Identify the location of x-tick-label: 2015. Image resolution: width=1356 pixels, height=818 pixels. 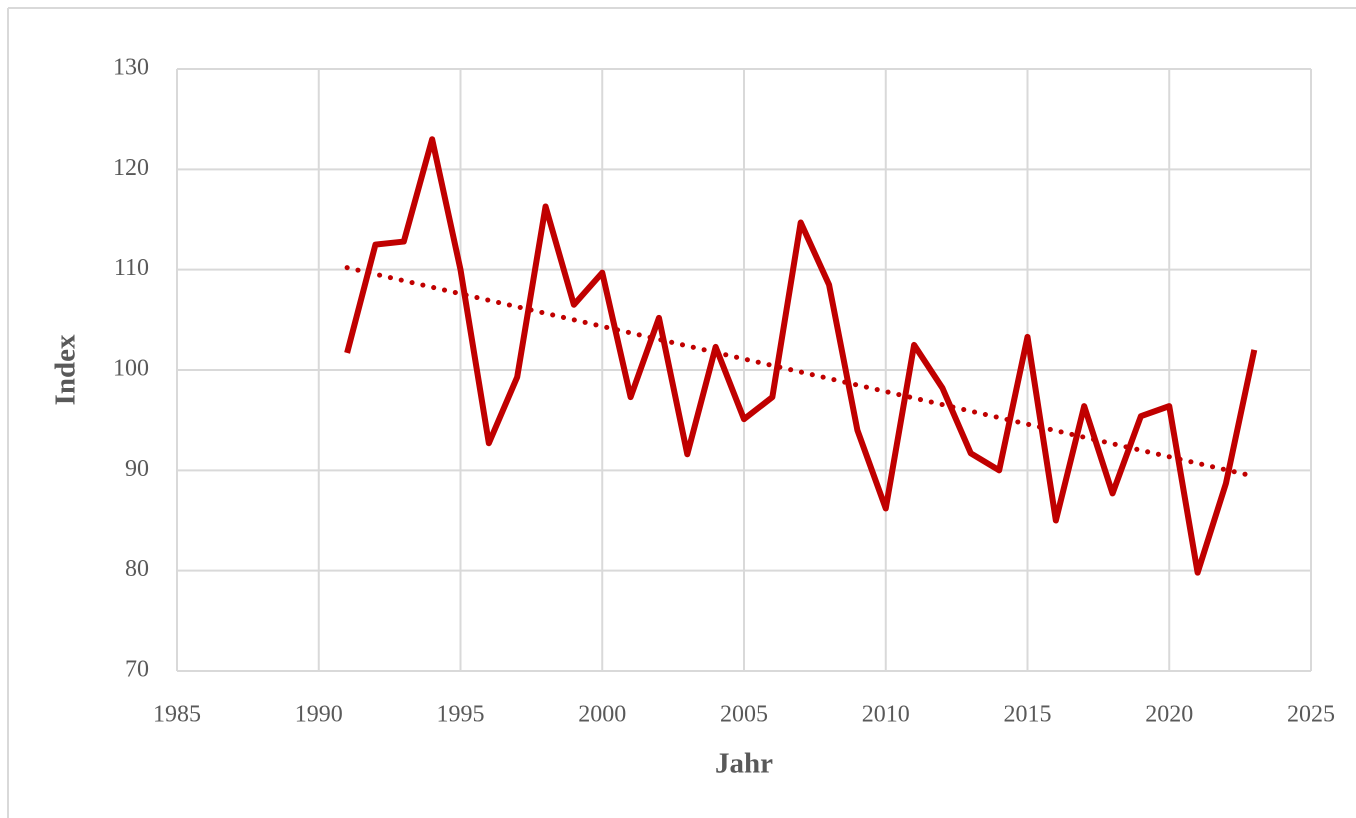
(1028, 715).